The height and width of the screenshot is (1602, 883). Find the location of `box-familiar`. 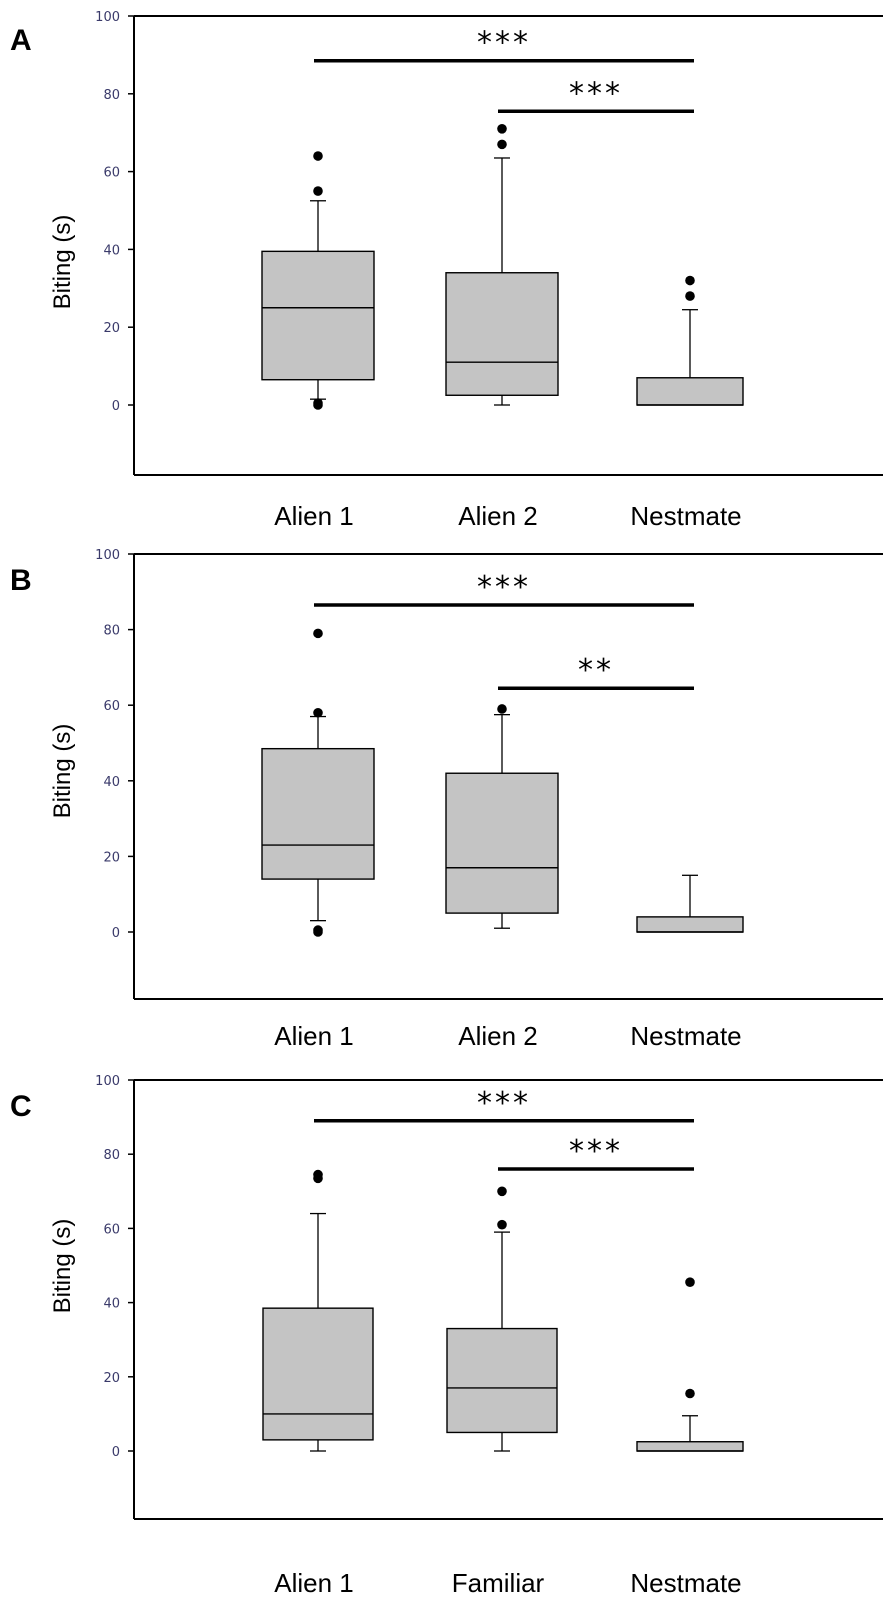

box-familiar is located at coordinates (502, 1319).